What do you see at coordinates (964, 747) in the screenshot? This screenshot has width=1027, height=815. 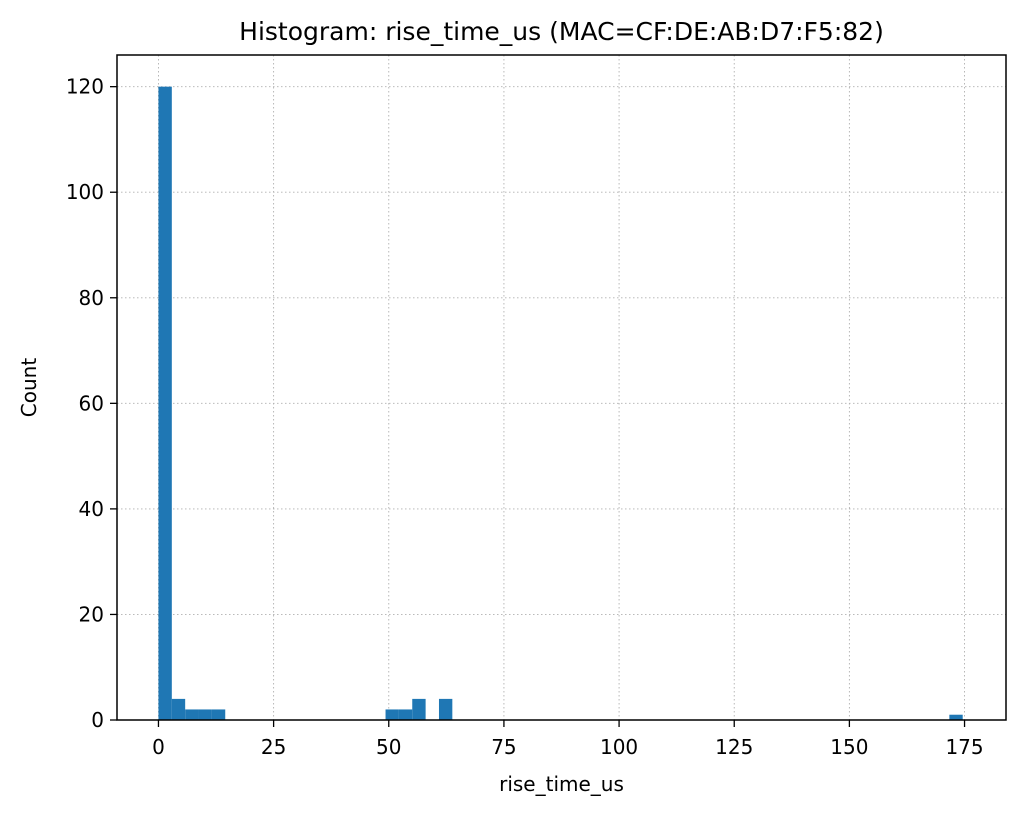 I see `x-tick-label: 175` at bounding box center [964, 747].